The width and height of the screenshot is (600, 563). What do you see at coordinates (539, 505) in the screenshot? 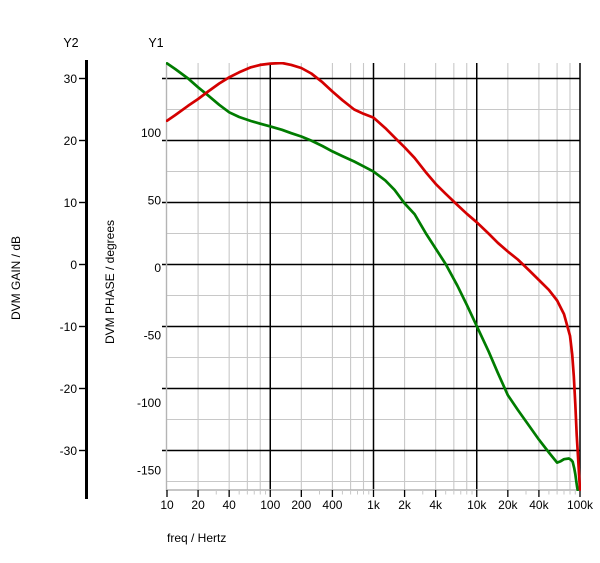
I see `freq-tick-label: 40k` at bounding box center [539, 505].